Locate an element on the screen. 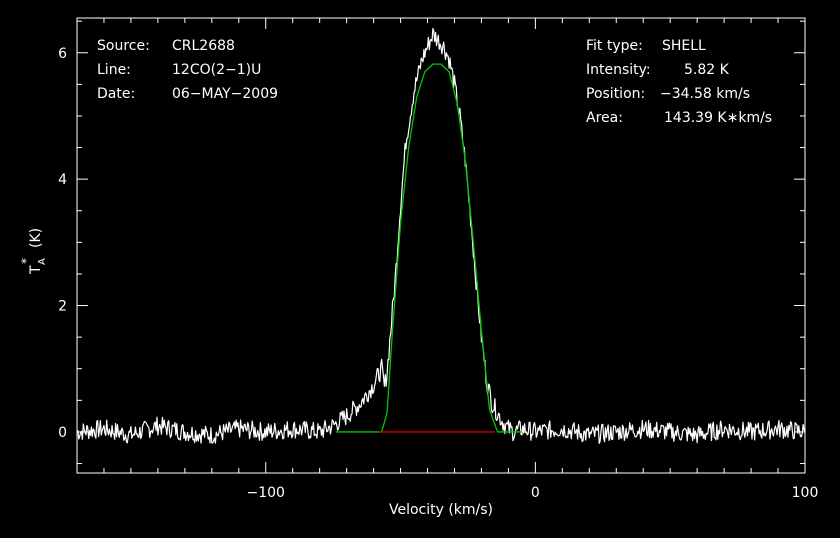 This screenshot has width=840, height=538. area-key: Area: is located at coordinates (604, 118).